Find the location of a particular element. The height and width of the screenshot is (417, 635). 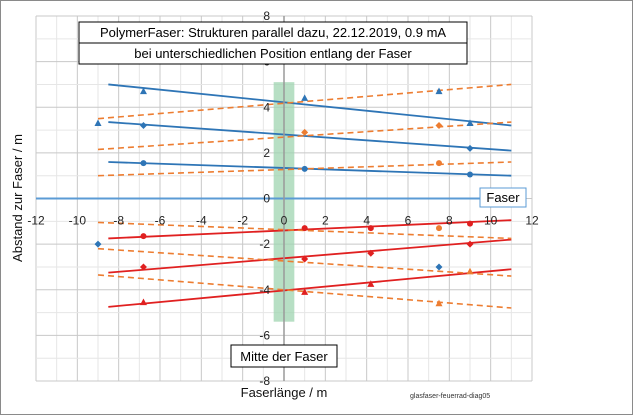

x-tick-label: -2 is located at coordinates (242, 221).